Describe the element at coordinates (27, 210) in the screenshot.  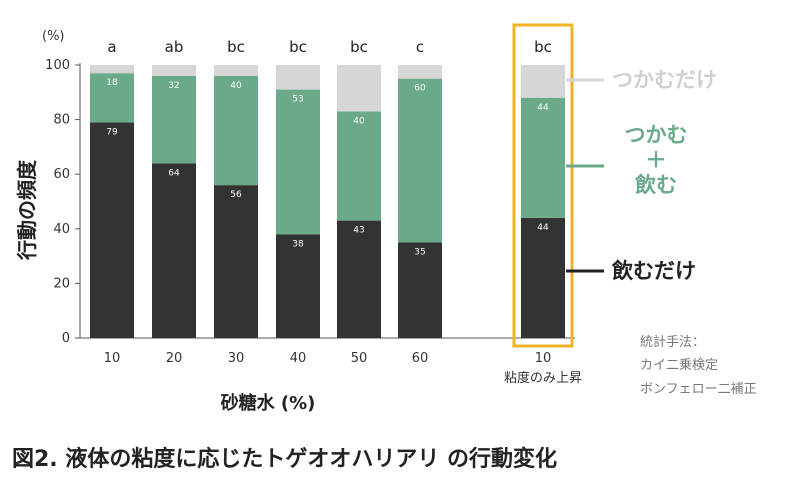
I see `y-axis-label: 行動の頻度` at that location.